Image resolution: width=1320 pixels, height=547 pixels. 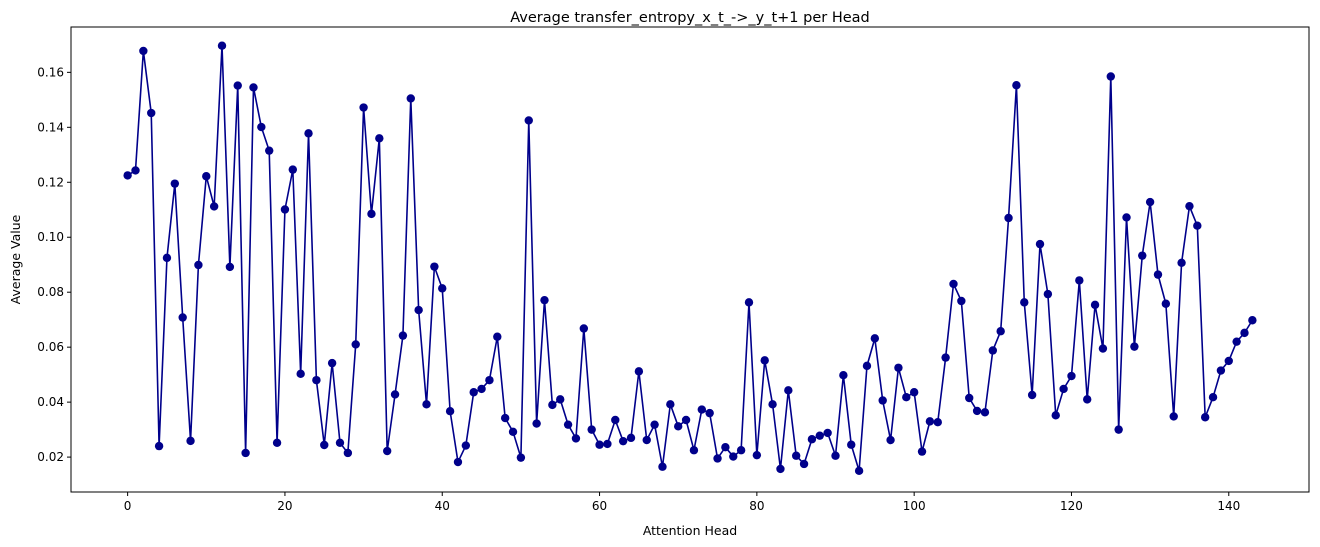 What do you see at coordinates (442, 506) in the screenshot?
I see `x-tick-label: 40` at bounding box center [442, 506].